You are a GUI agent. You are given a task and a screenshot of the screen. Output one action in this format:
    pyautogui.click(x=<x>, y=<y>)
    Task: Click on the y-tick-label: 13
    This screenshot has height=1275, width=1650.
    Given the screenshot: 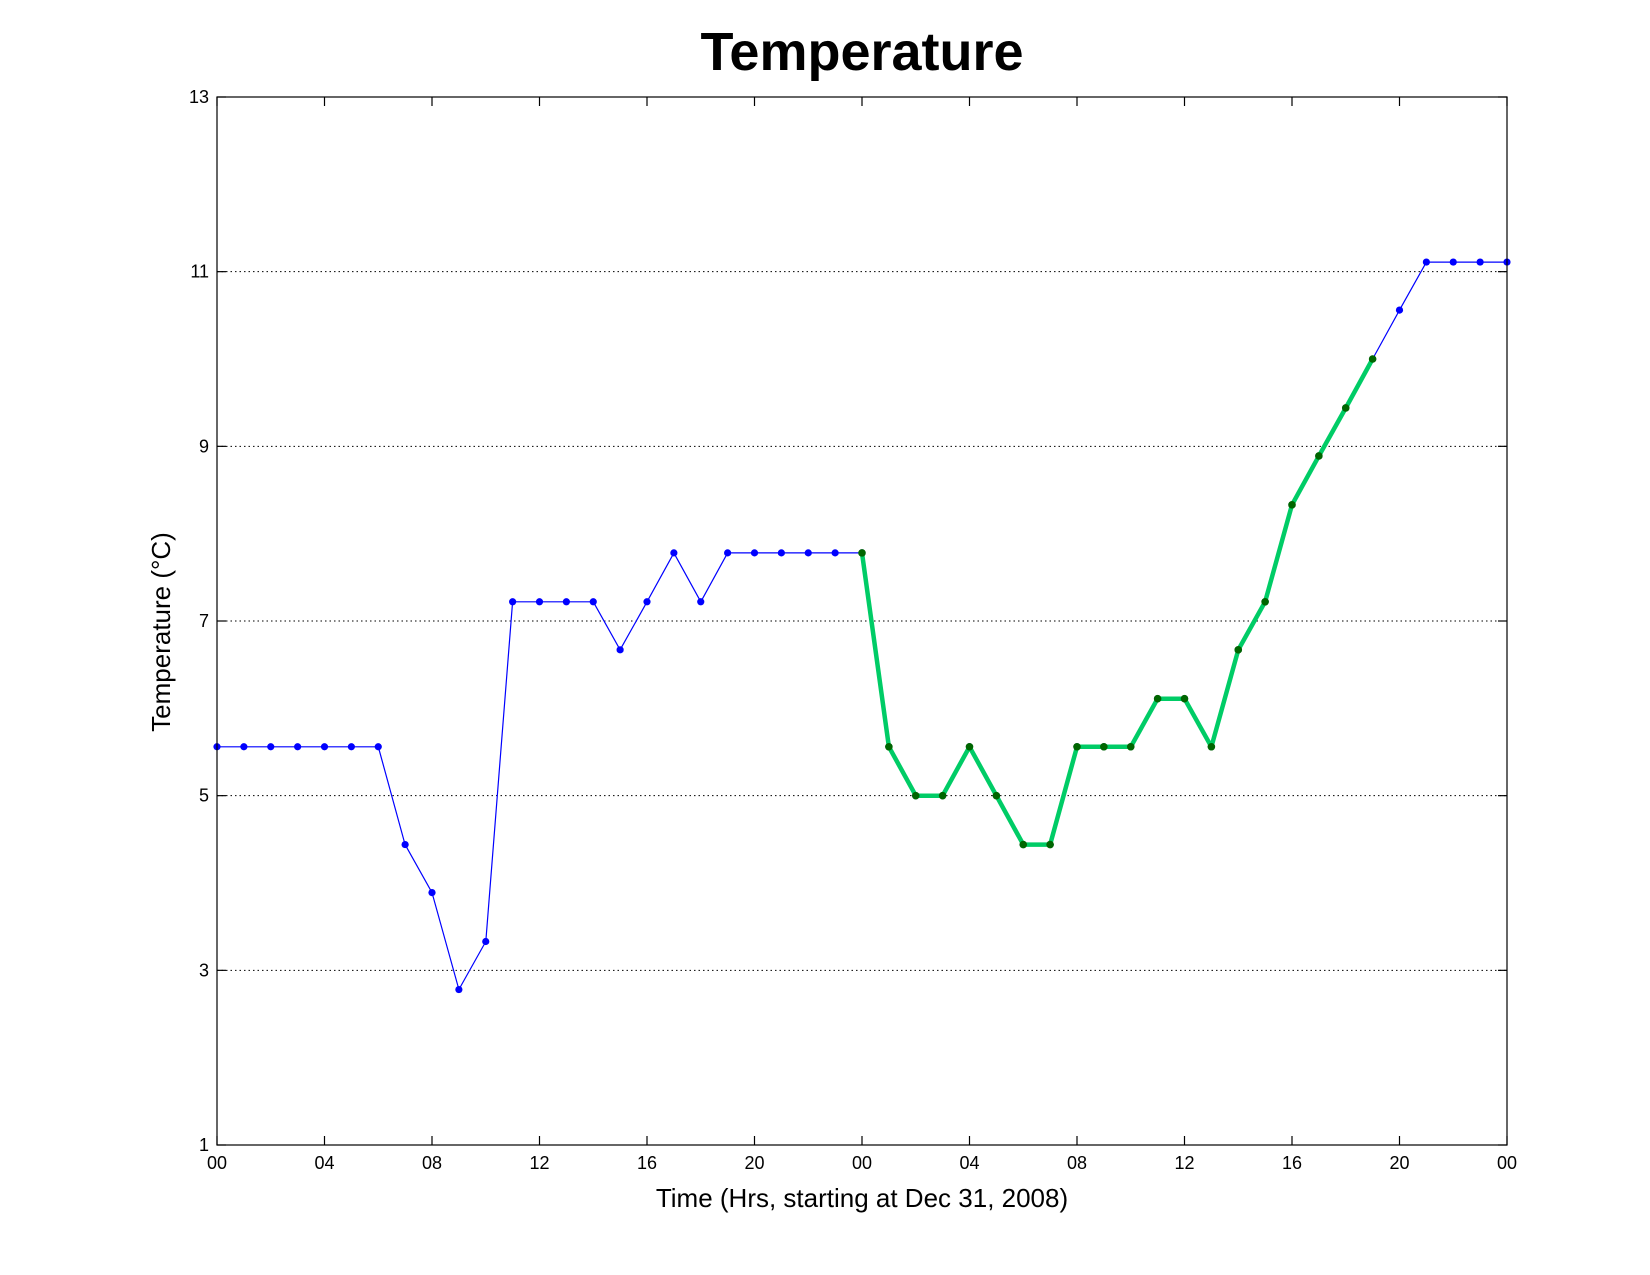 What is the action you would take?
    pyautogui.click(x=199, y=97)
    